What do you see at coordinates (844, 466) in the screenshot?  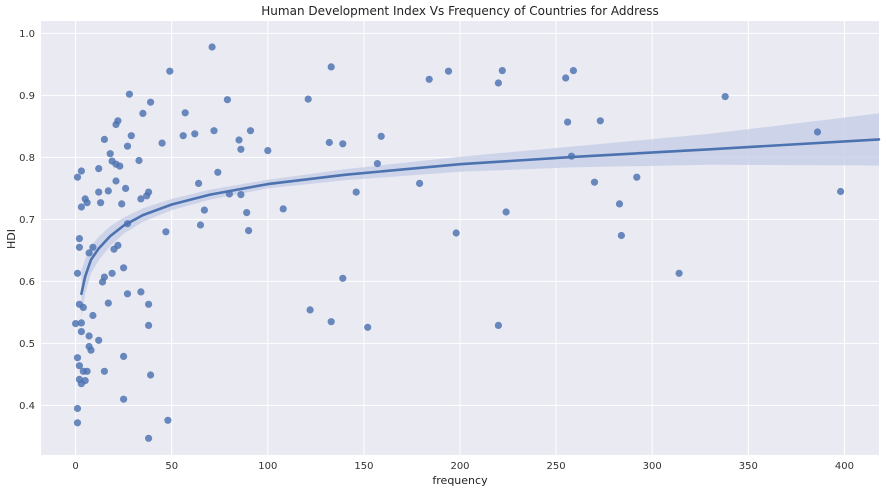 I see `x-tick-label: 400` at bounding box center [844, 466].